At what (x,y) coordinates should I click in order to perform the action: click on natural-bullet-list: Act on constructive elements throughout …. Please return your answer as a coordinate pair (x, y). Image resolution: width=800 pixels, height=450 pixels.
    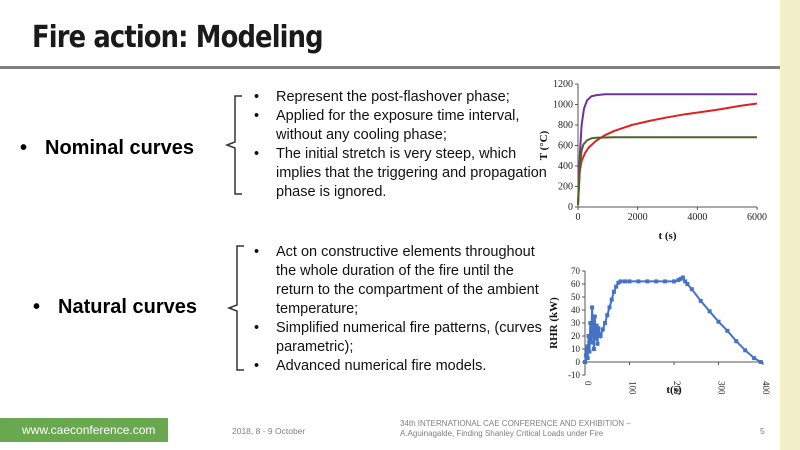
    Looking at the image, I should click on (400, 309).